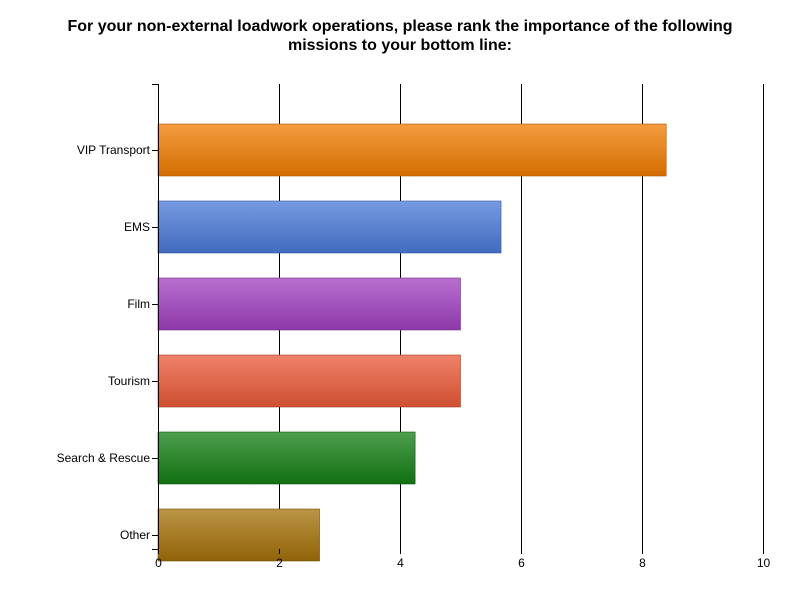 Image resolution: width=800 pixels, height=600 pixels. I want to click on y-category-label: Tourism, so click(129, 381).